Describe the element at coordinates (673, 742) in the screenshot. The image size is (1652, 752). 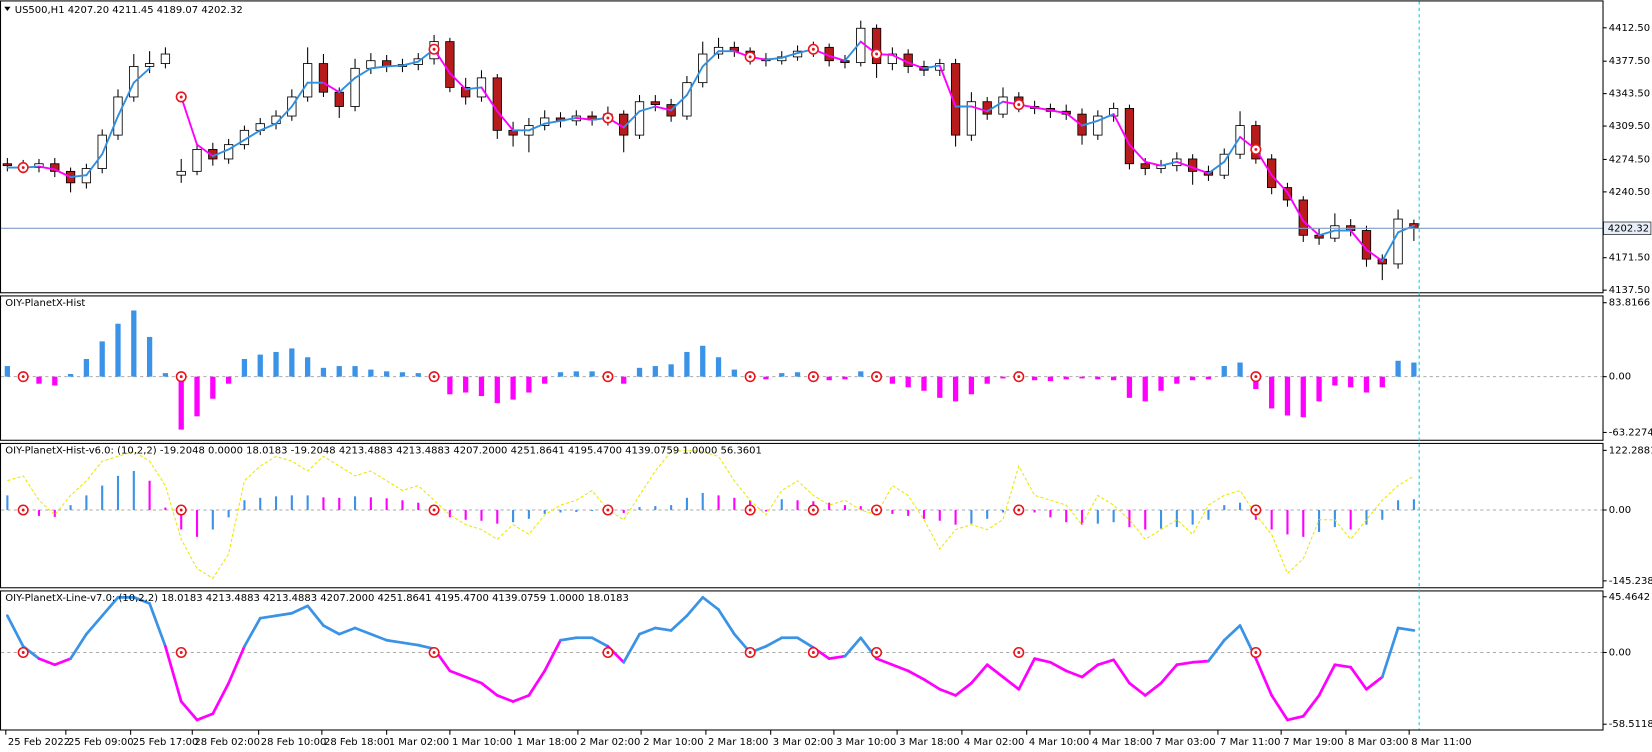
I see `x-tick-label: 2 Mar 10:00` at that location.